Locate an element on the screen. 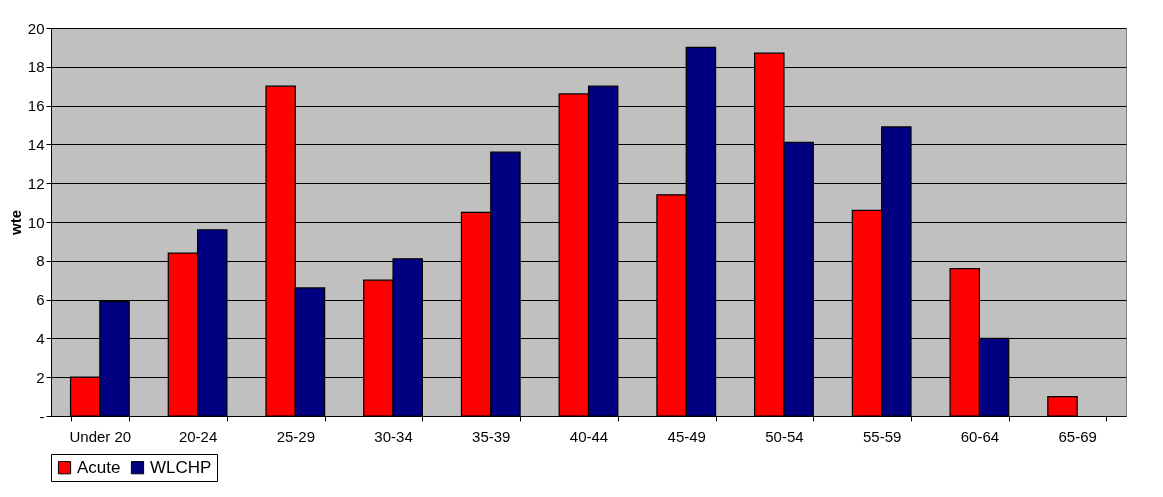 This screenshot has height=497, width=1163. x-tick-label: 20-24 is located at coordinates (198, 436).